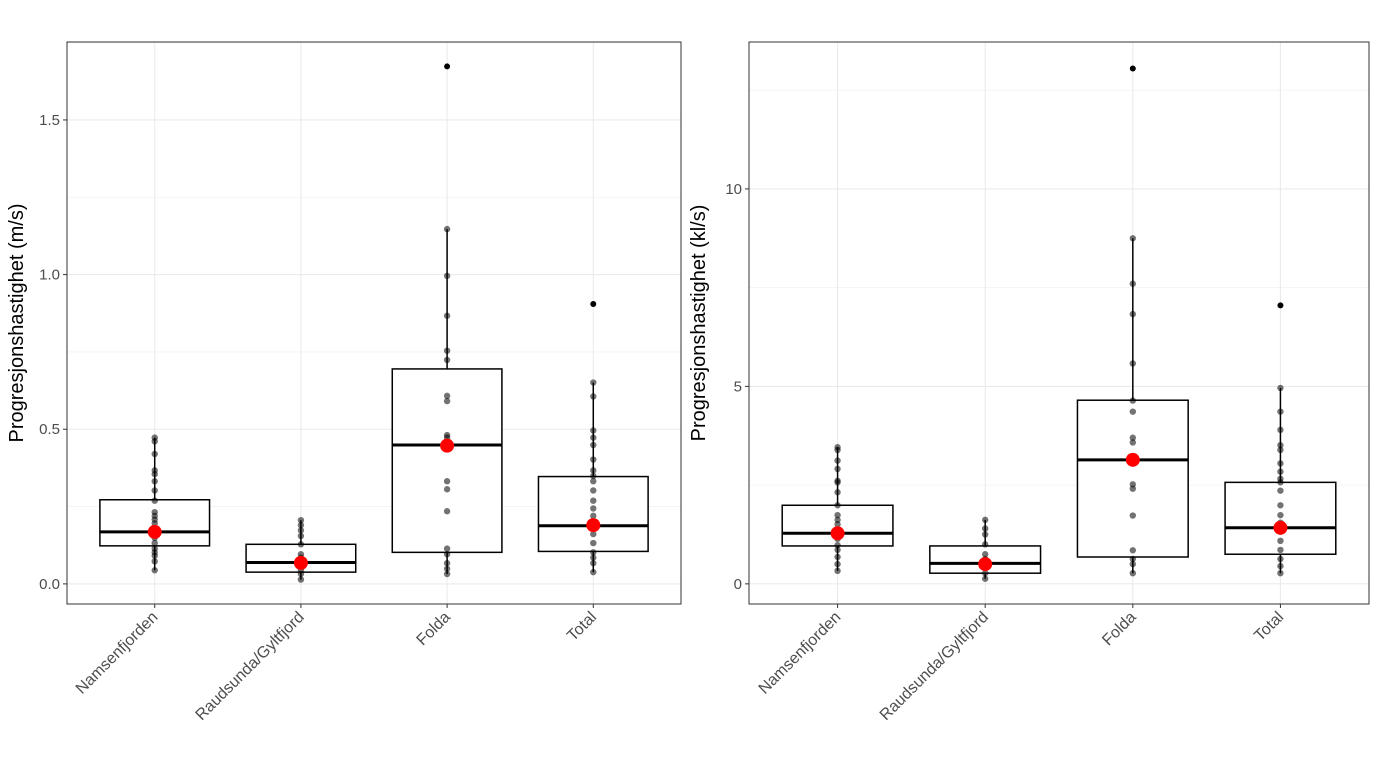  I want to click on box-raudsunda-gyltfjord, so click(985, 549).